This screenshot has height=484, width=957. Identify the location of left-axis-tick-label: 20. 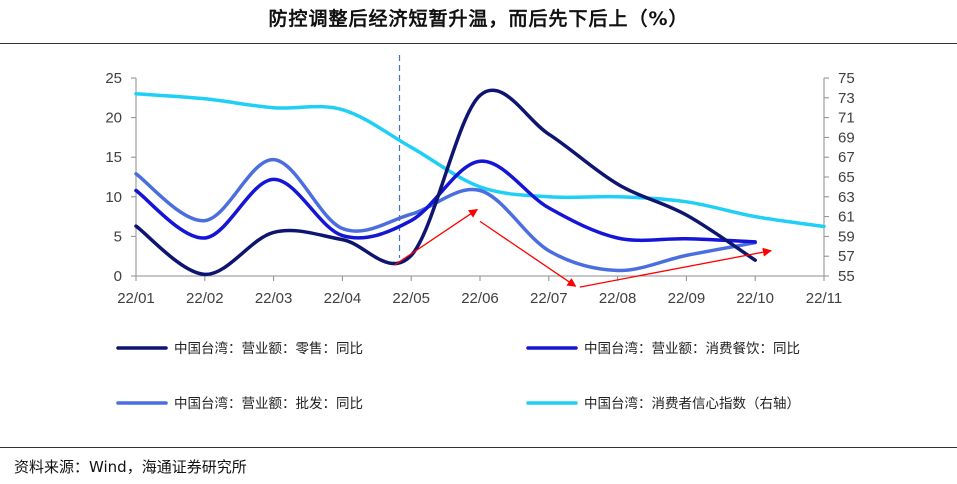
(113, 118).